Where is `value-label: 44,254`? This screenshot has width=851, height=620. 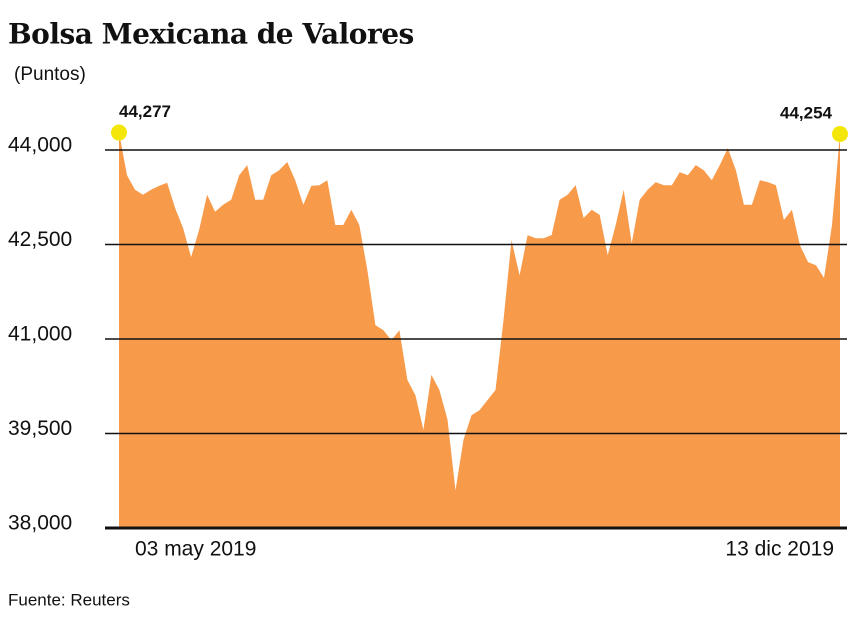
value-label: 44,254 is located at coordinates (806, 112).